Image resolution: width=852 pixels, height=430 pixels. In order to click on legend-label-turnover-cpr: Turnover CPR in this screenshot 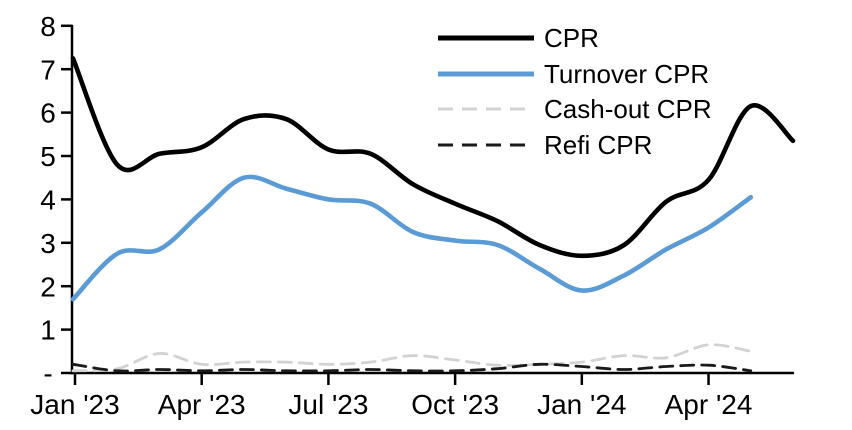, I will do `click(627, 73)`.